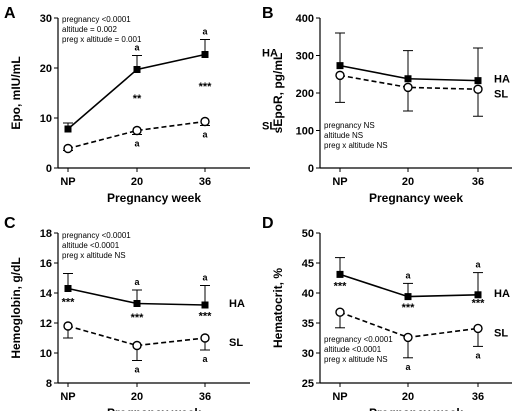 This screenshot has width=520, height=411. I want to click on y-tick-label: 14, so click(46, 294).